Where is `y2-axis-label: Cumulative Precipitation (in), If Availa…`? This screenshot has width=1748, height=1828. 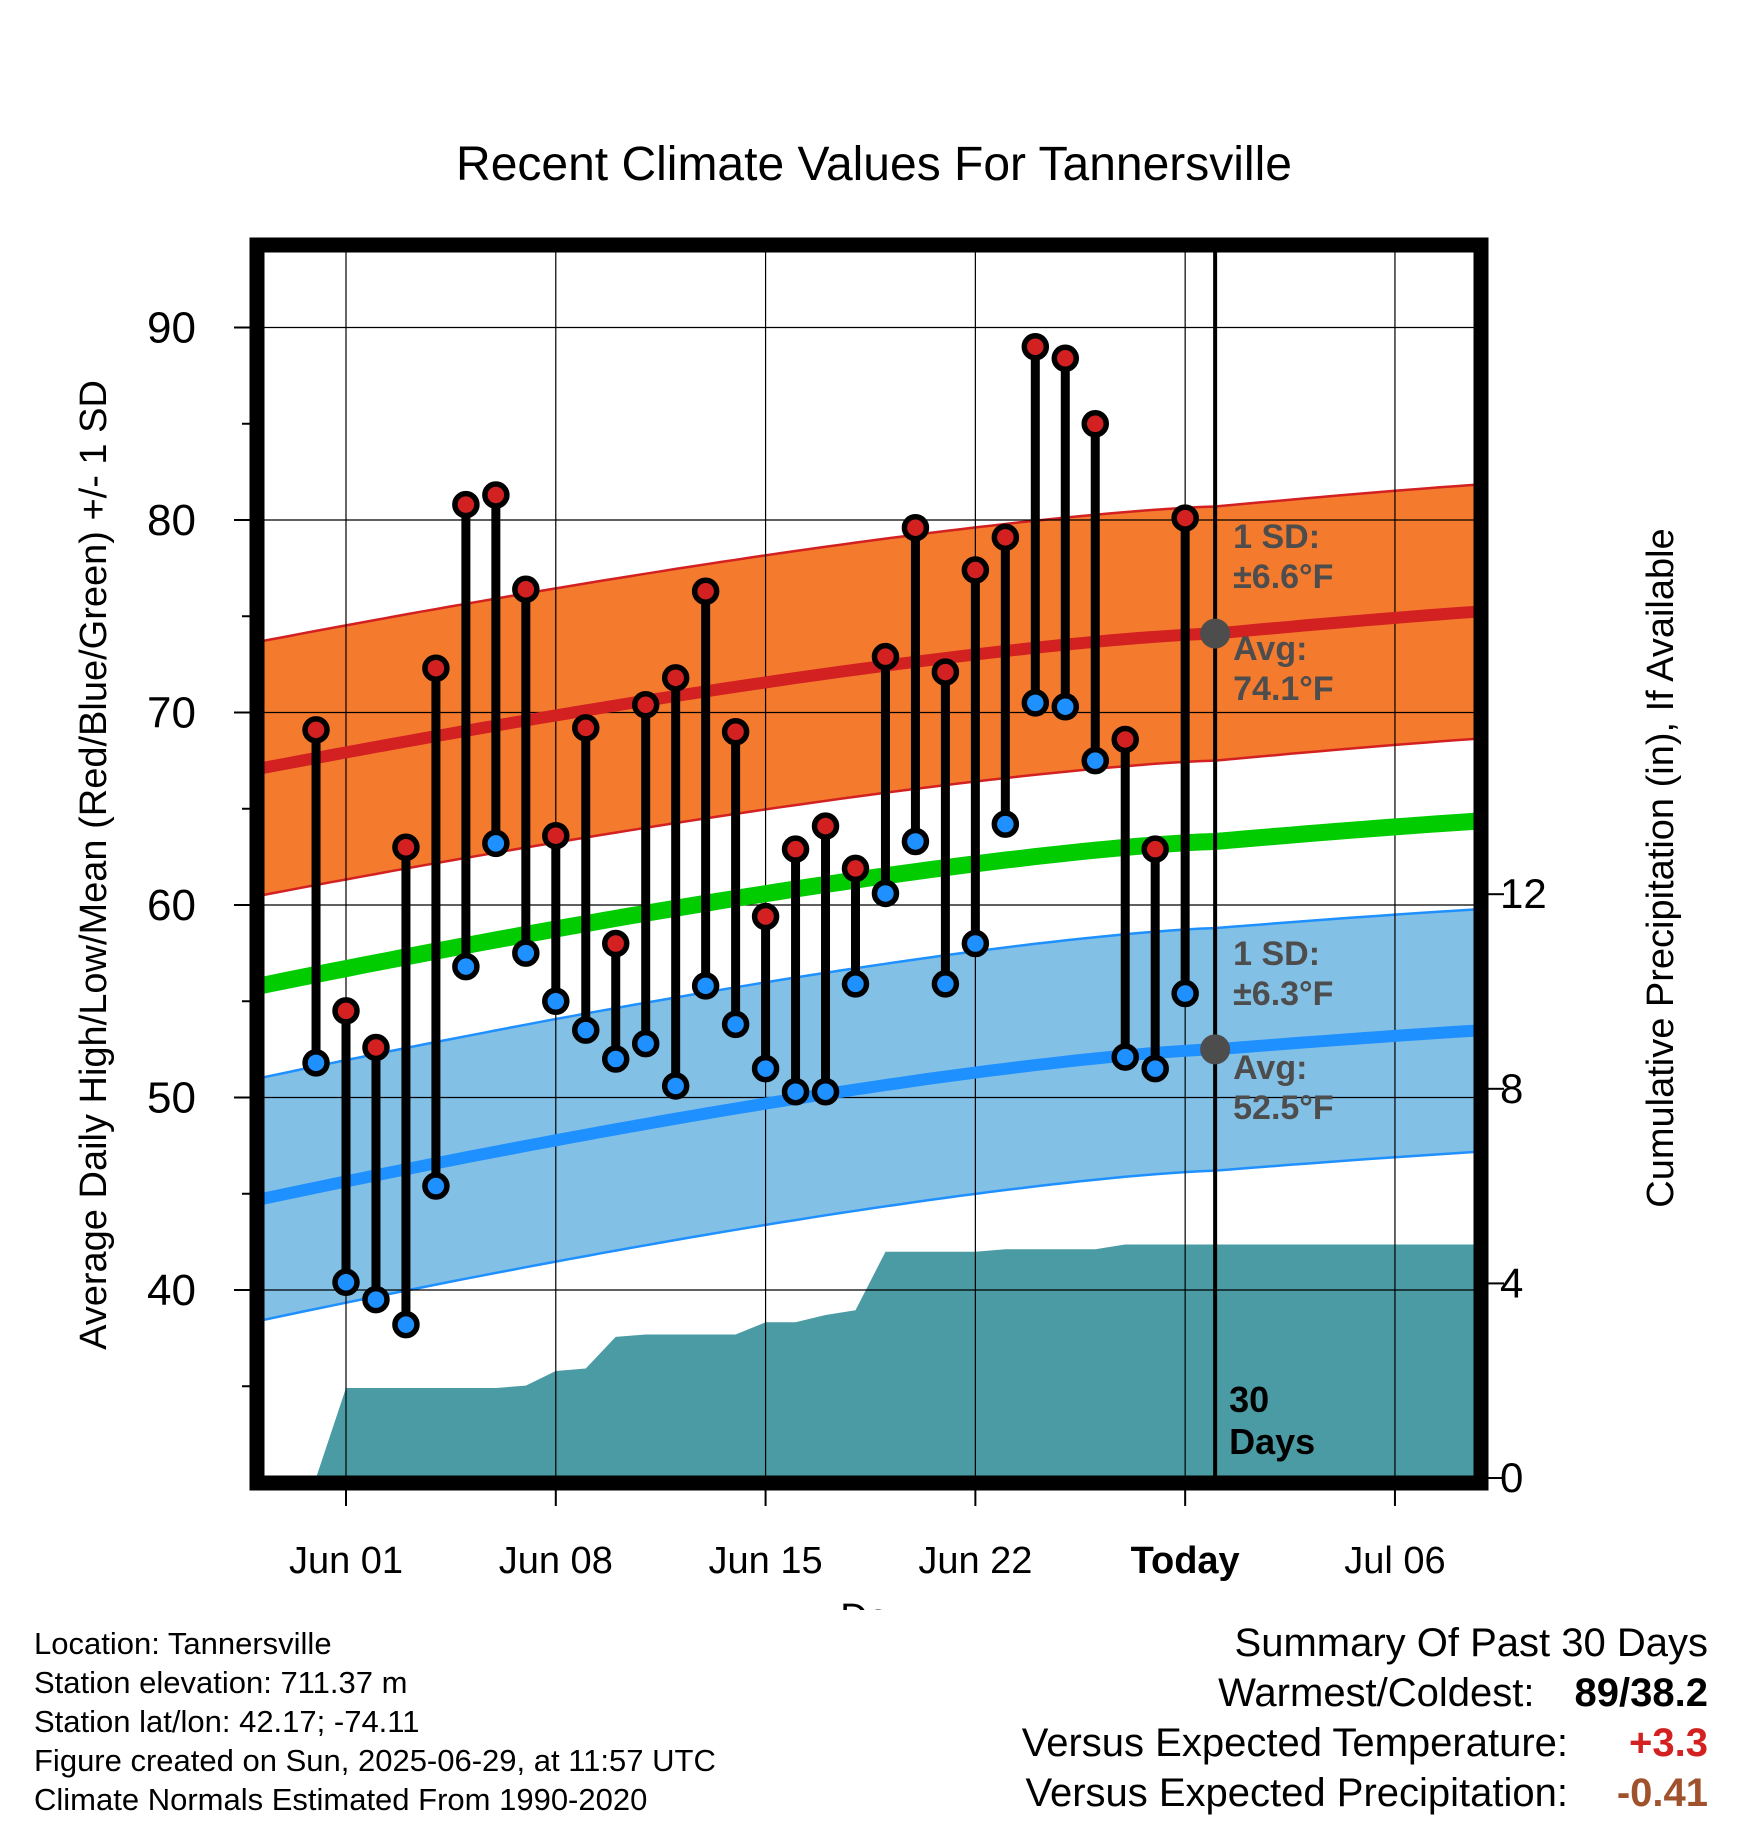
y2-axis-label: Cumulative Precipitation (in), If Availa… is located at coordinates (1661, 867).